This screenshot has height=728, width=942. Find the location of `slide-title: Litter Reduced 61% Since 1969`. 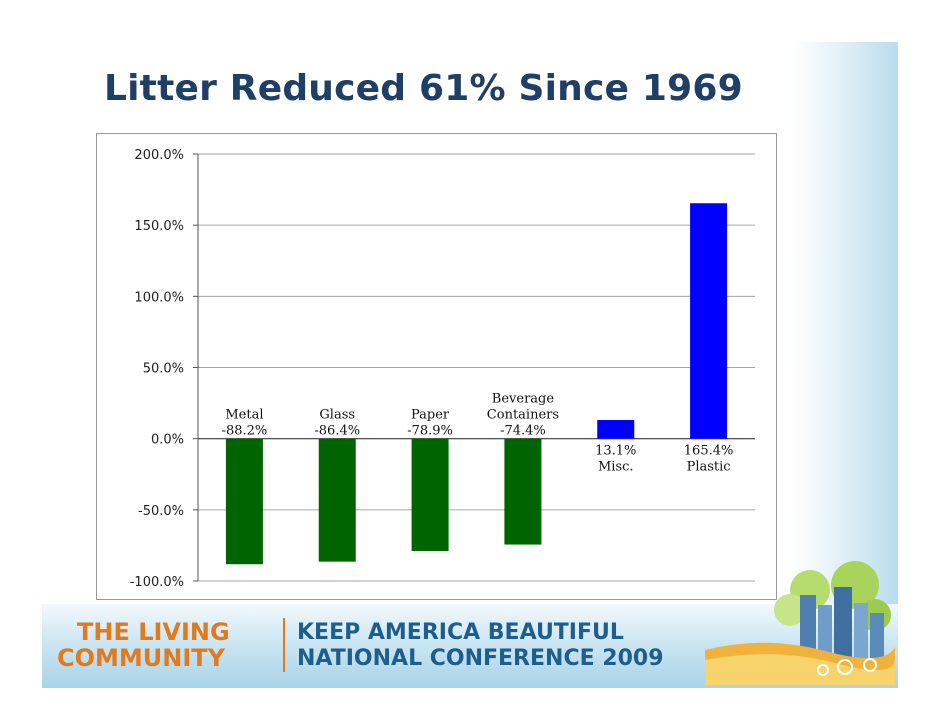

slide-title: Litter Reduced 61% Since 1969 is located at coordinates (423, 88).